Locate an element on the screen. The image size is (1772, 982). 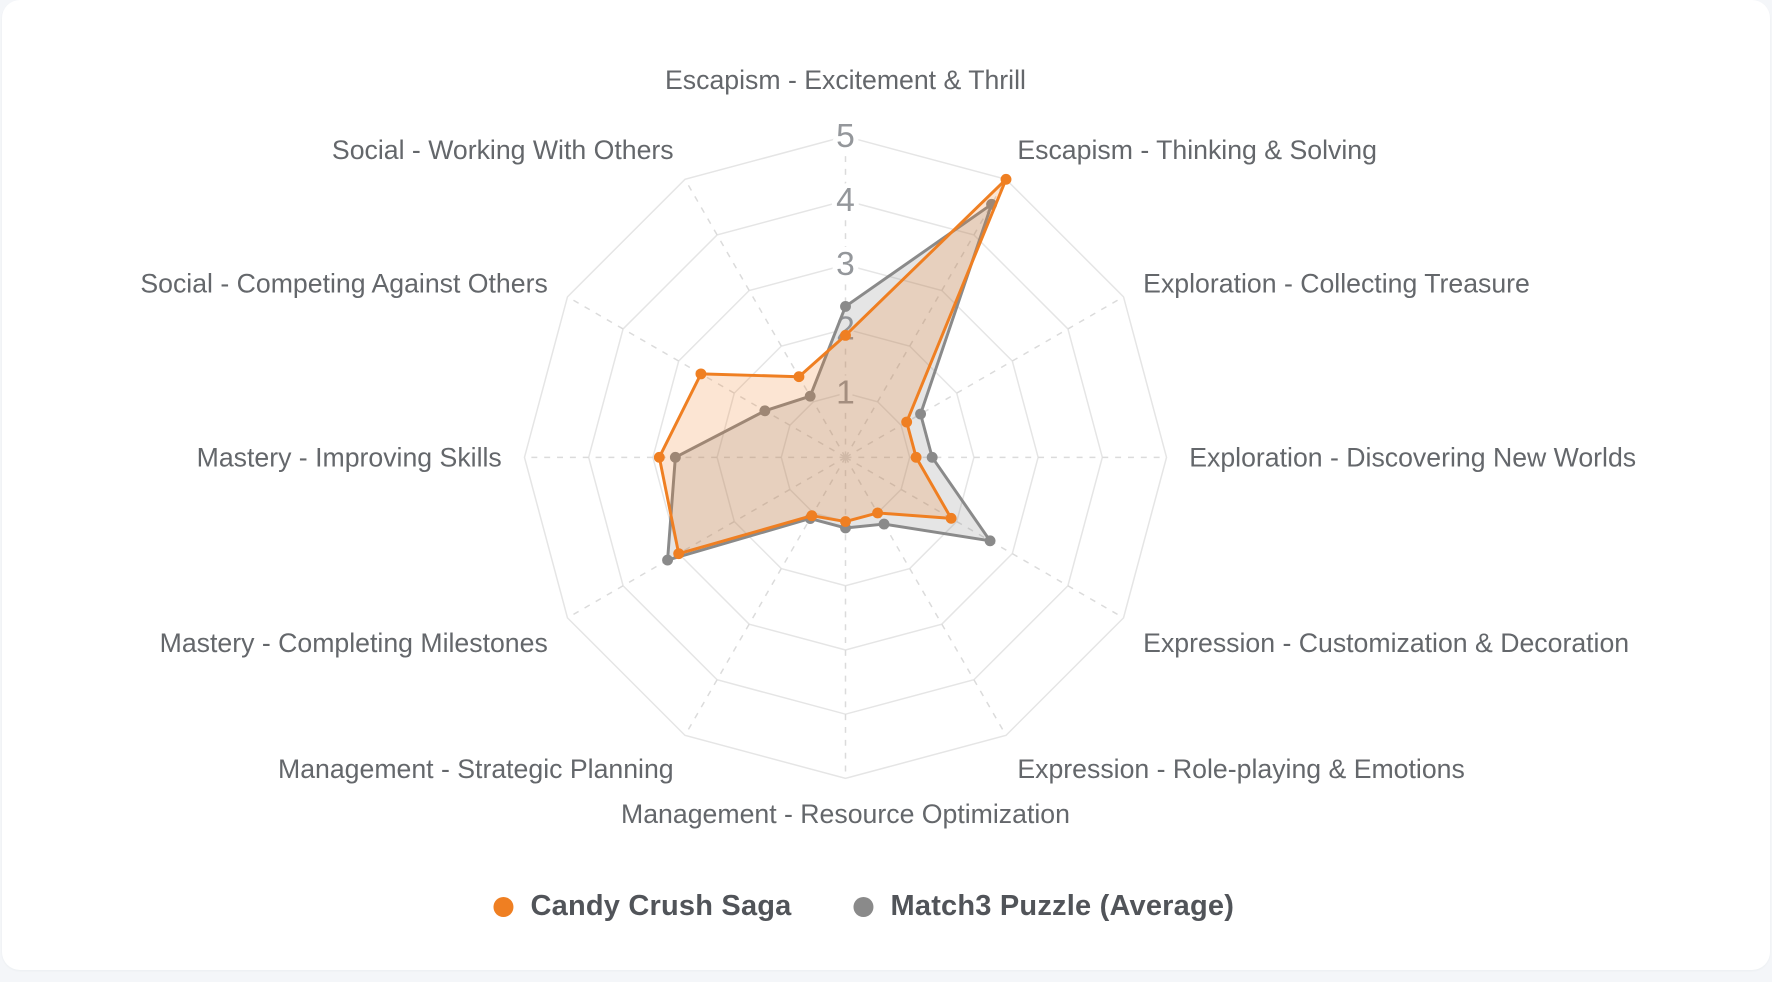
axis-label: Expression - Customization & Decoration is located at coordinates (1386, 643).